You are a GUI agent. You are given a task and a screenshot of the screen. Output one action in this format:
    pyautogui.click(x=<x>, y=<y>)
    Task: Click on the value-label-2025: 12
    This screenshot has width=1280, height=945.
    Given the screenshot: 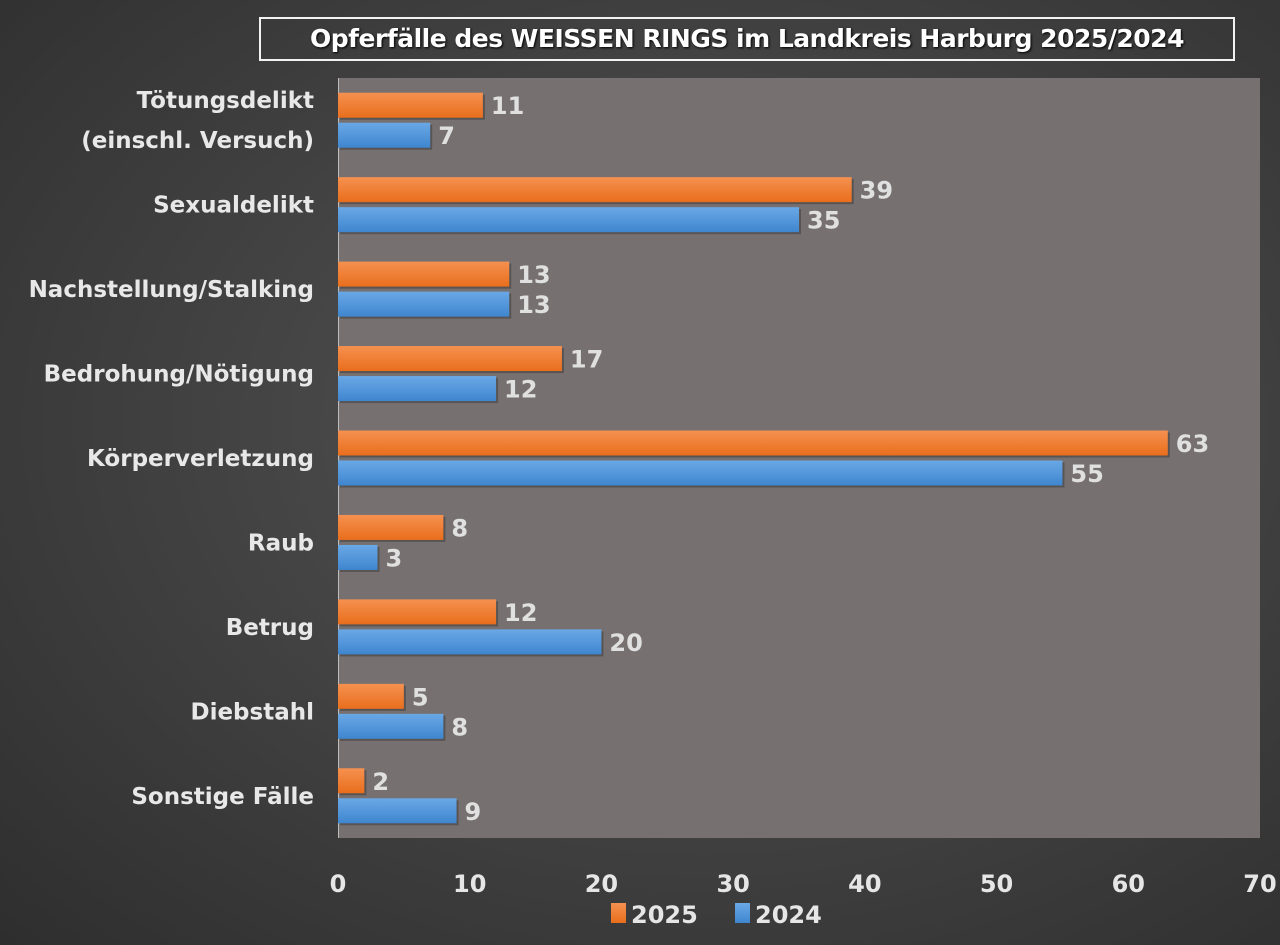 What is the action you would take?
    pyautogui.click(x=520, y=613)
    